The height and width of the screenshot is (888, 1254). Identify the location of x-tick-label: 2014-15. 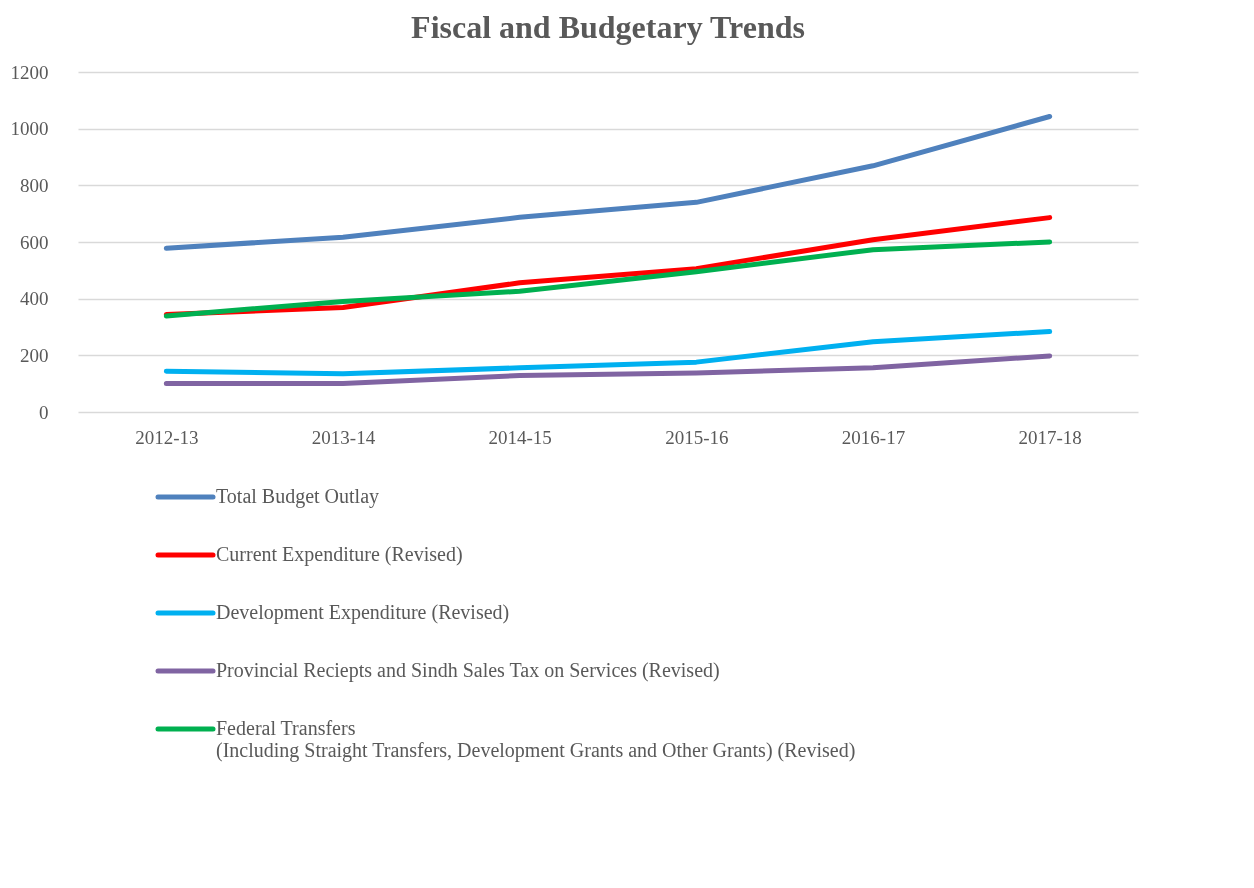
(520, 437).